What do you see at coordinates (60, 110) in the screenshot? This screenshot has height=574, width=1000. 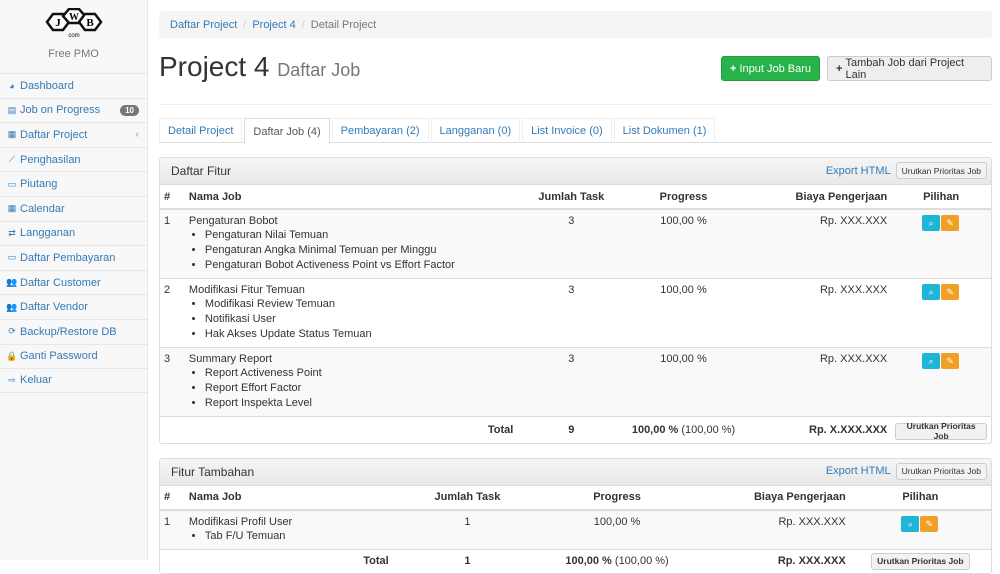 I see `sidebar-item-label: Job on Progress` at bounding box center [60, 110].